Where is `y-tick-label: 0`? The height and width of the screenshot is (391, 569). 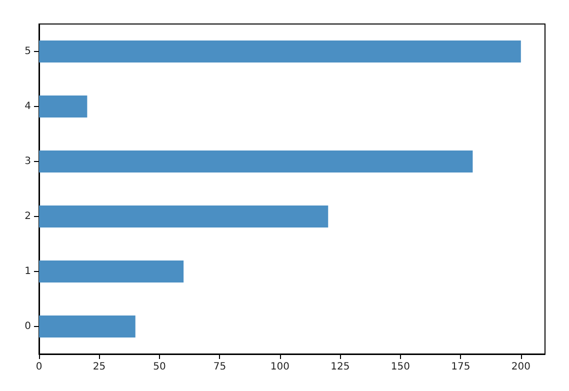
y-tick-label: 0 is located at coordinates (27, 326).